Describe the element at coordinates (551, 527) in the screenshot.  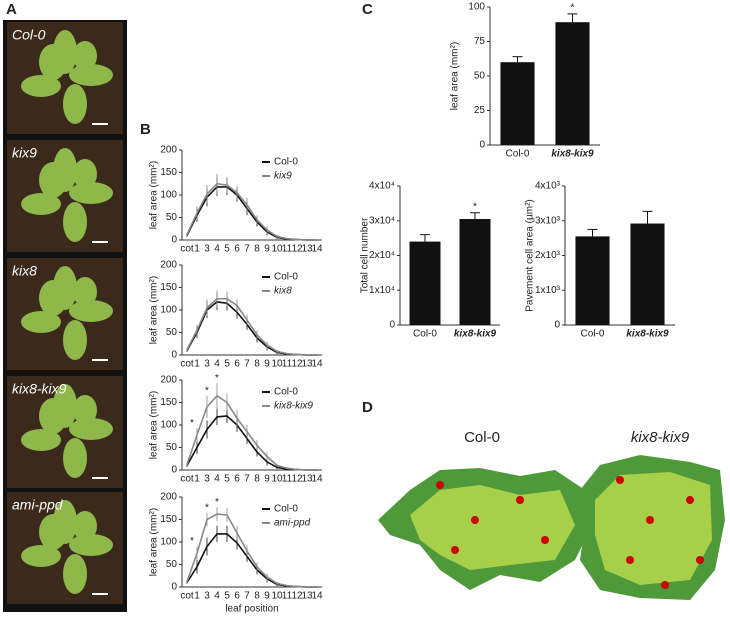
I see `leaf-diagram` at that location.